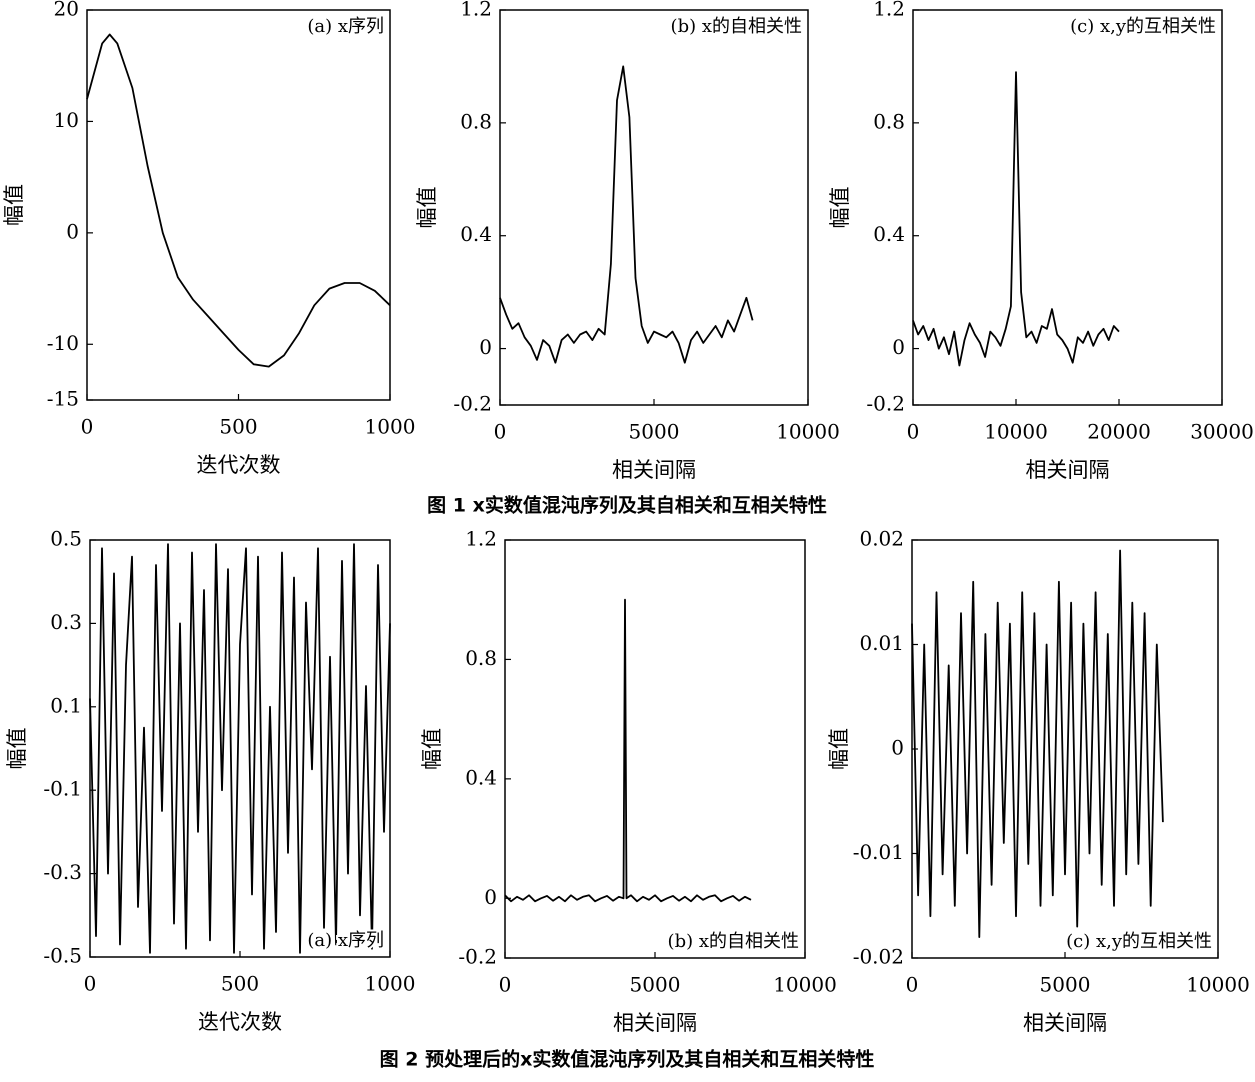  Describe the element at coordinates (881, 643) in the screenshot. I see `y-tick-label: 0.01` at that location.